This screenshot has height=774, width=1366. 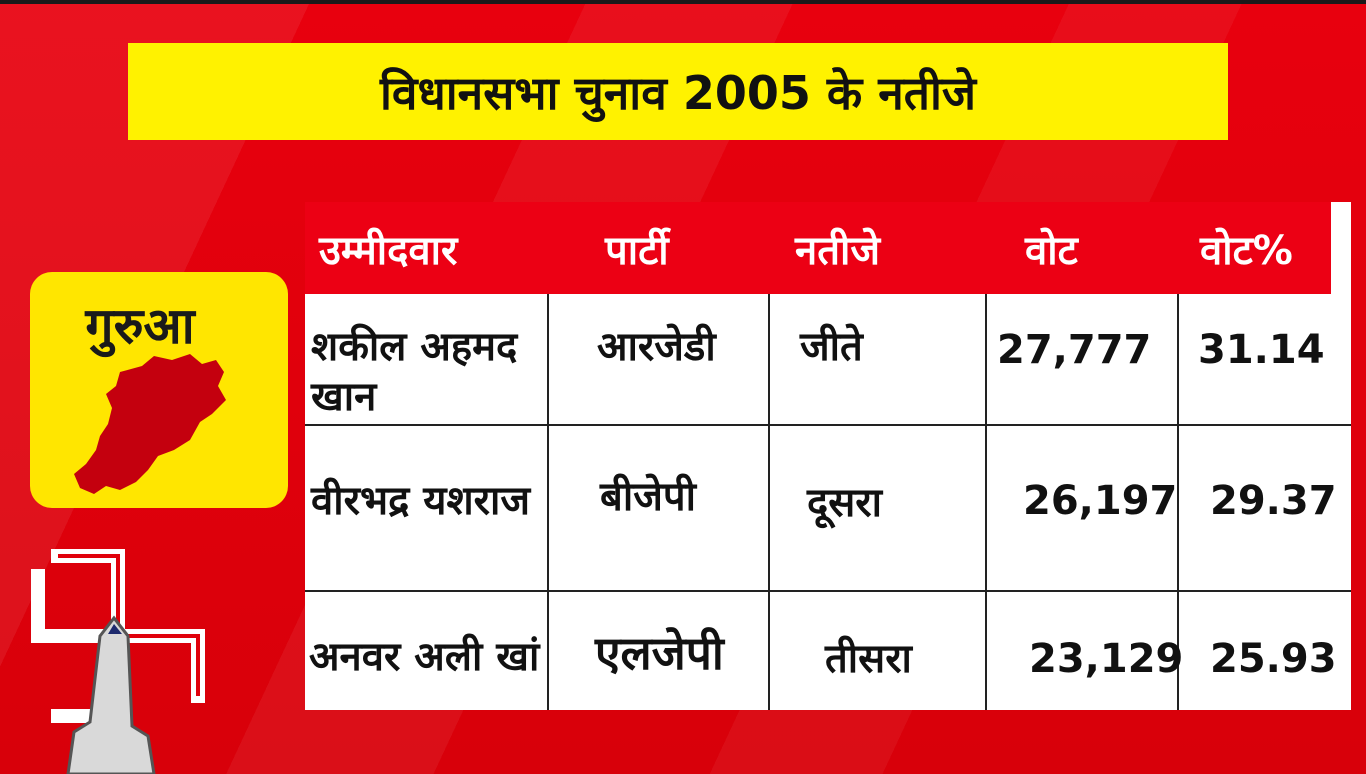 What do you see at coordinates (831, 347) in the screenshot?
I see `result-cell: जीते` at bounding box center [831, 347].